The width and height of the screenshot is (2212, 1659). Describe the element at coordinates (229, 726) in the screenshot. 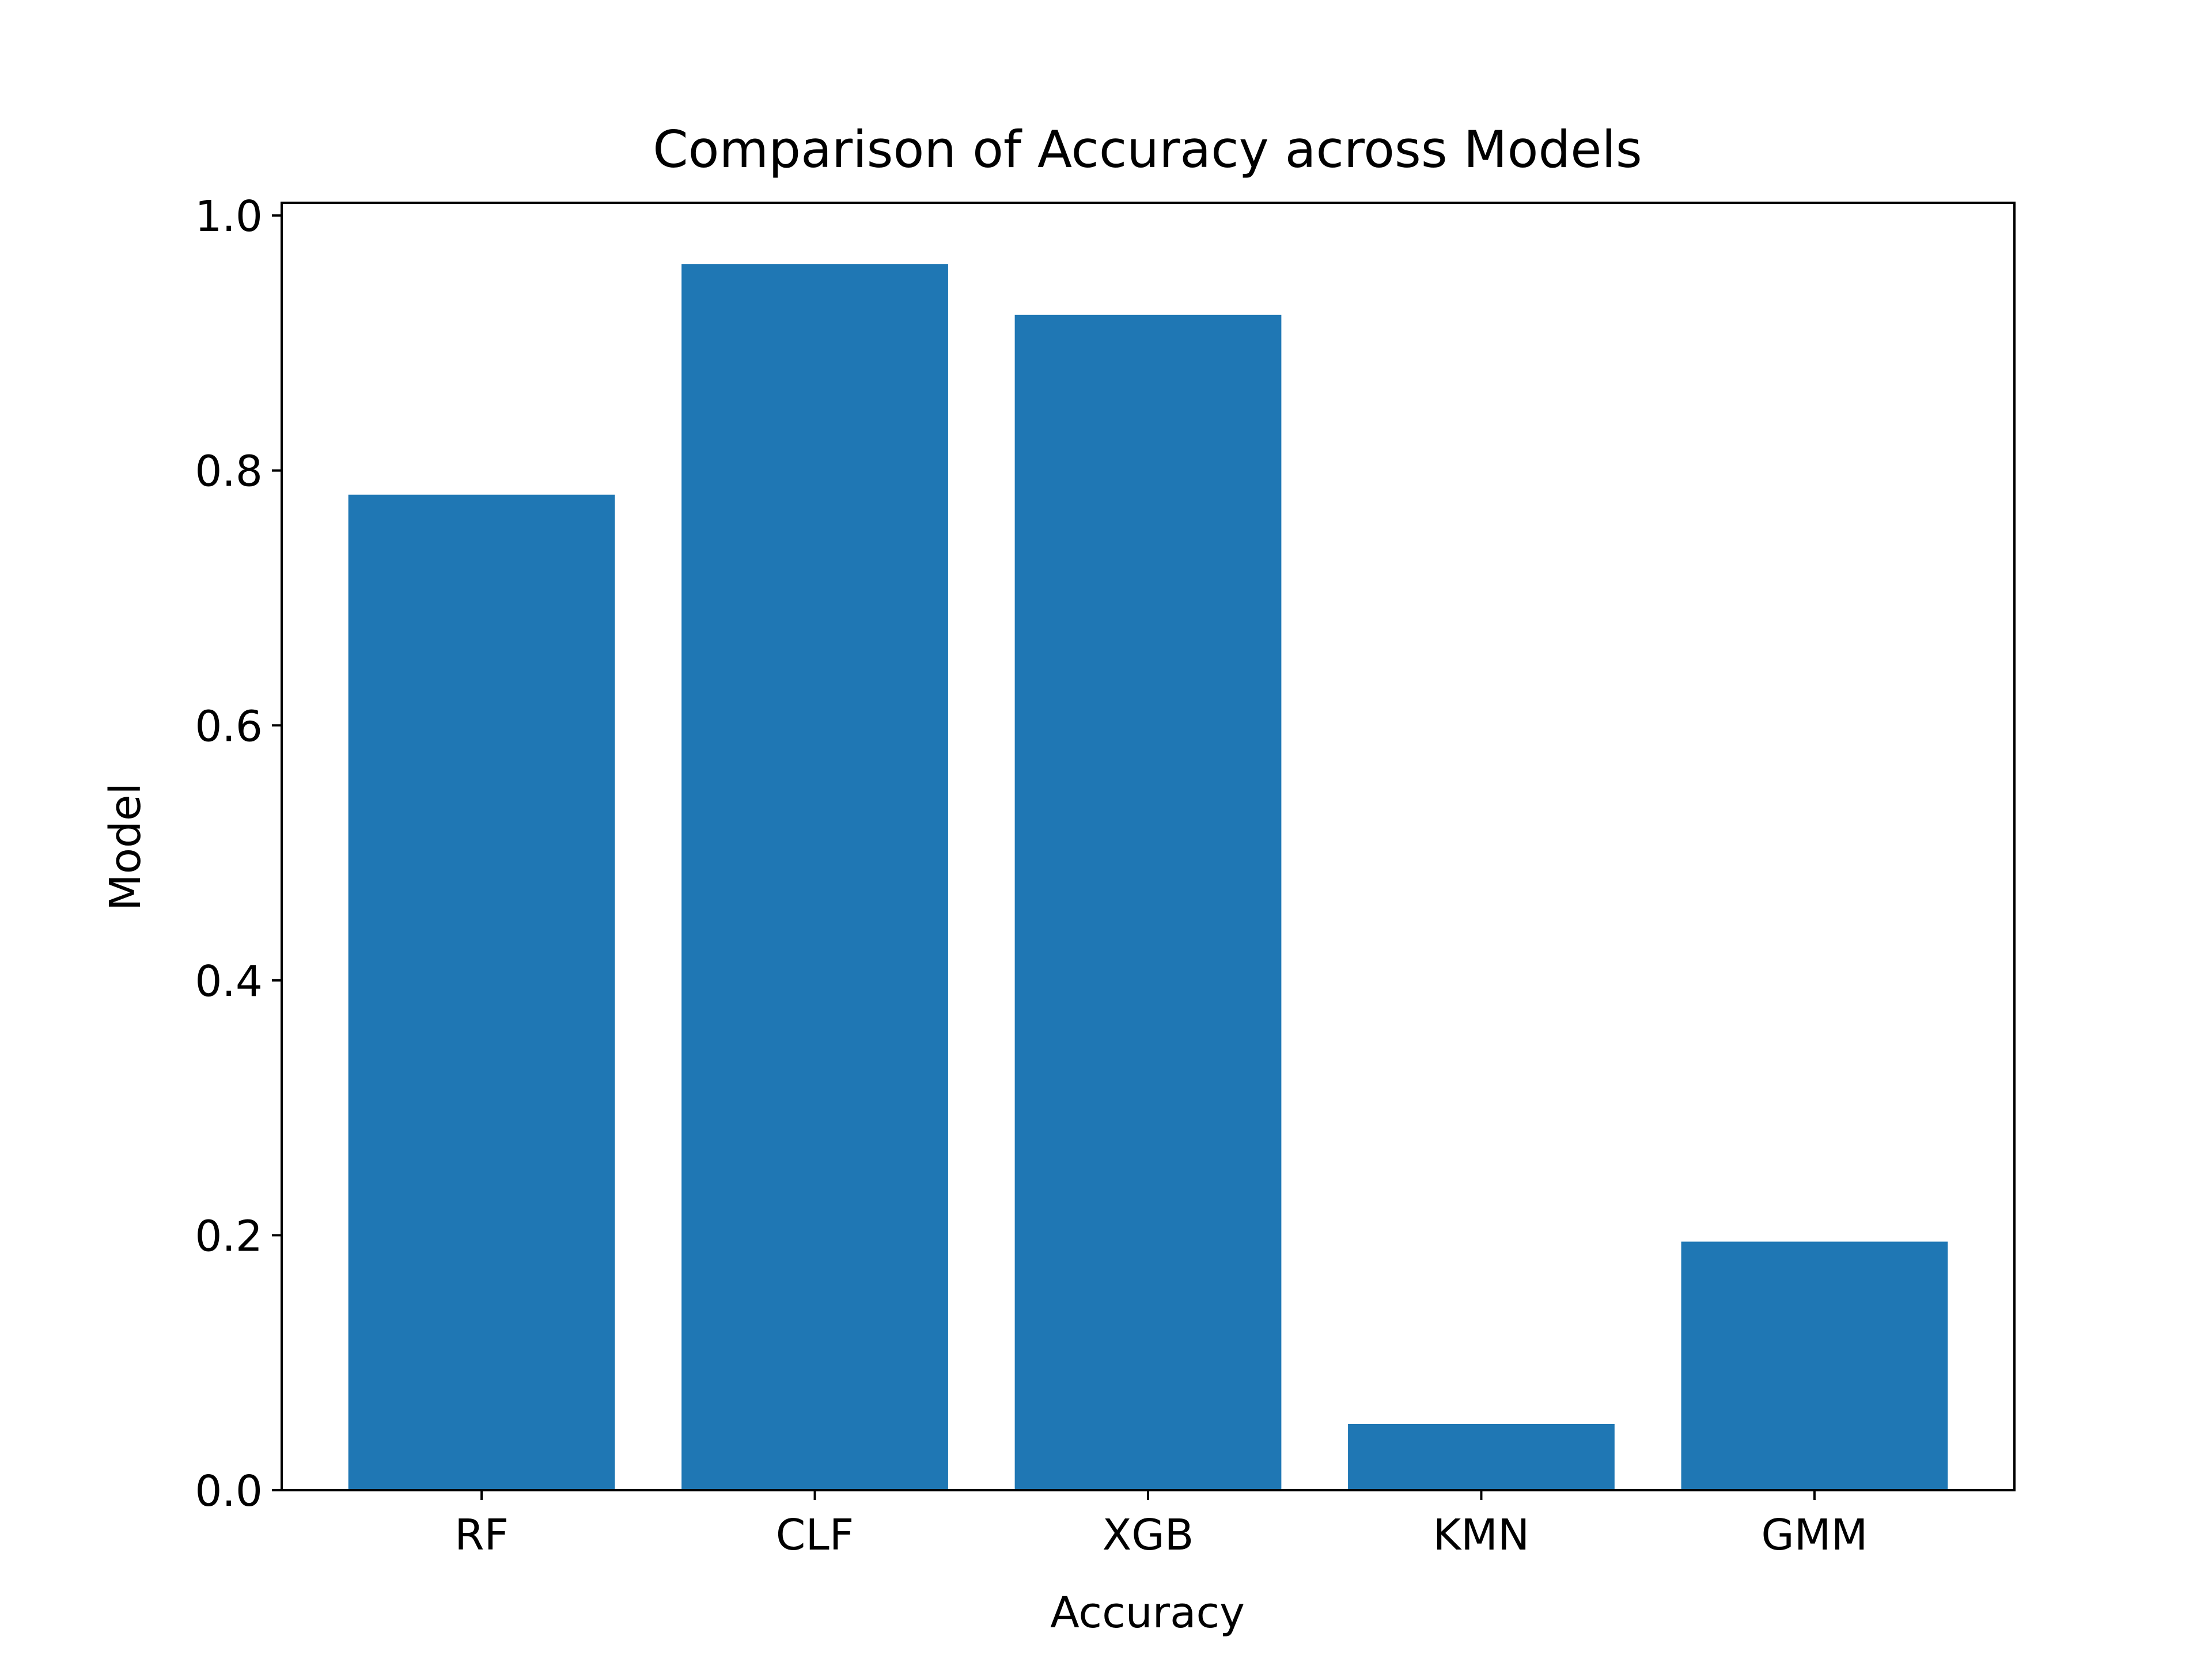

I see `y-tick-label: 0.6` at that location.